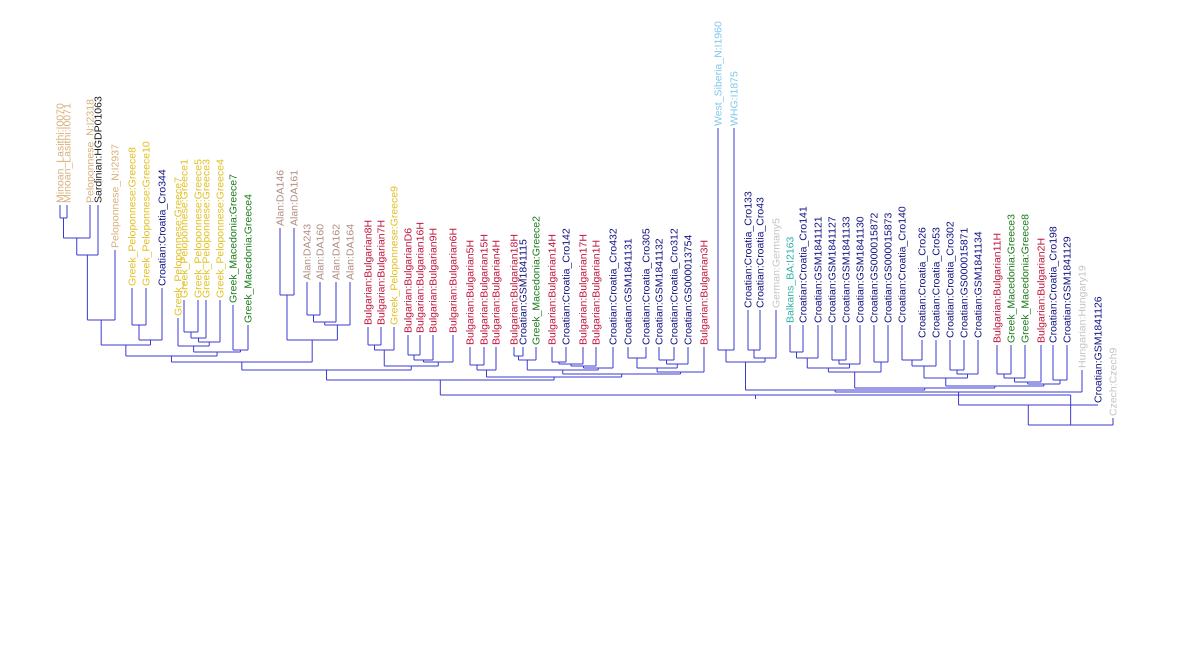  What do you see at coordinates (308, 252) in the screenshot?
I see `tree-leaf-label: Alan:DA243` at bounding box center [308, 252].